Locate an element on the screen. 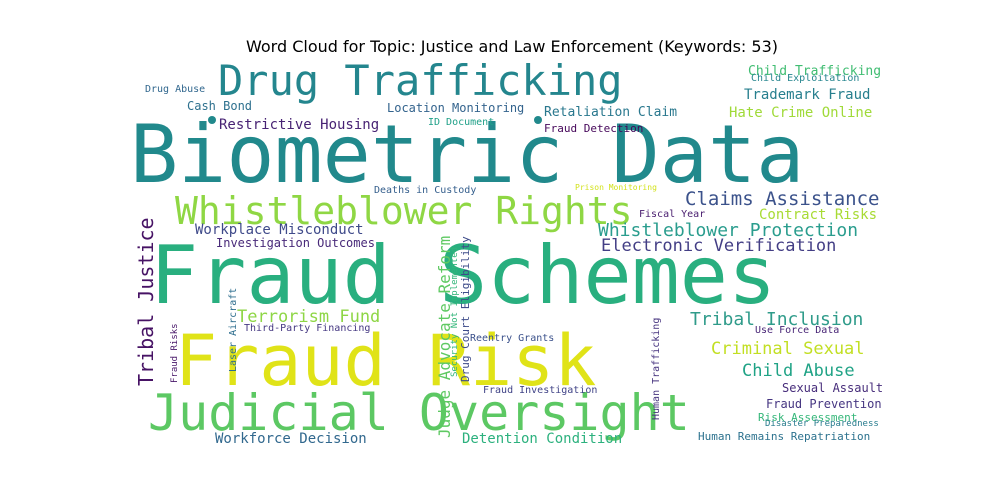  word-restrictive-housing: Restrictive Housing is located at coordinates (299, 125).